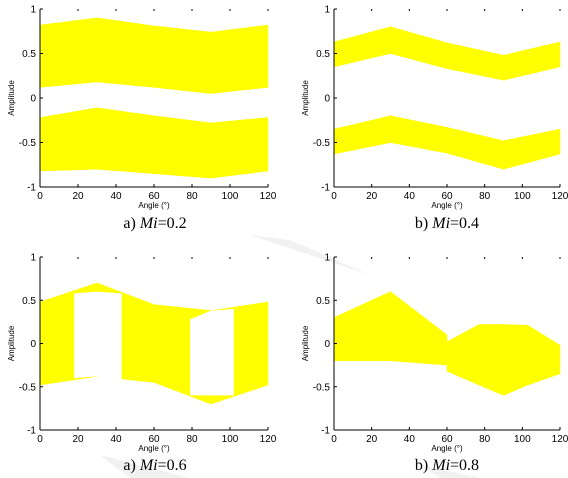  What do you see at coordinates (154, 223) in the screenshot?
I see `panel-caption: a) Mi=0.2` at bounding box center [154, 223].